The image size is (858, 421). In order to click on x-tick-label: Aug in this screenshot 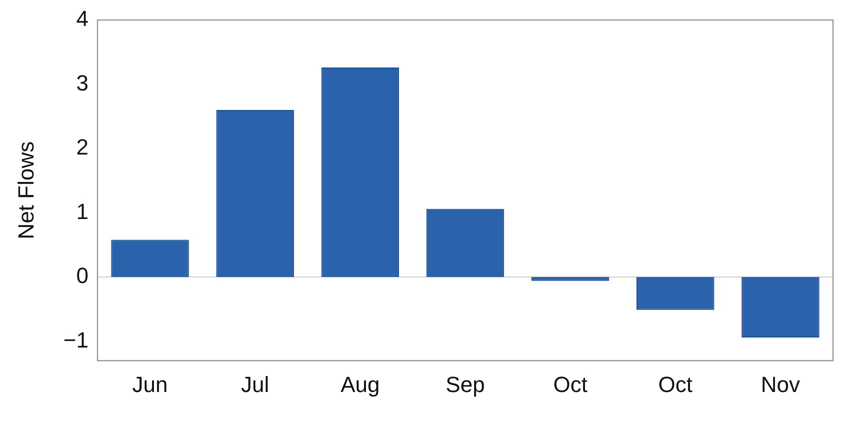, I will do `click(360, 384)`.